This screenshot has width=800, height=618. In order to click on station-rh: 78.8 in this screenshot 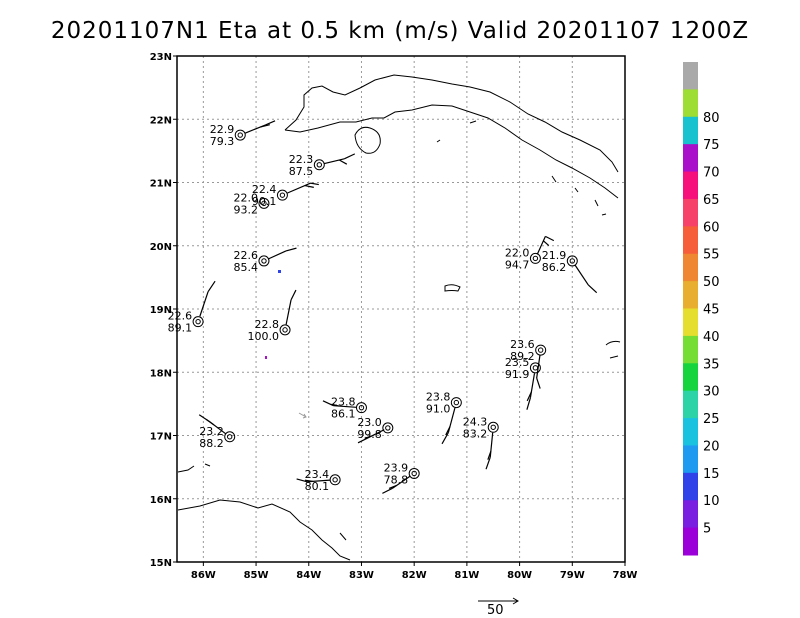, I will do `click(396, 479)`.